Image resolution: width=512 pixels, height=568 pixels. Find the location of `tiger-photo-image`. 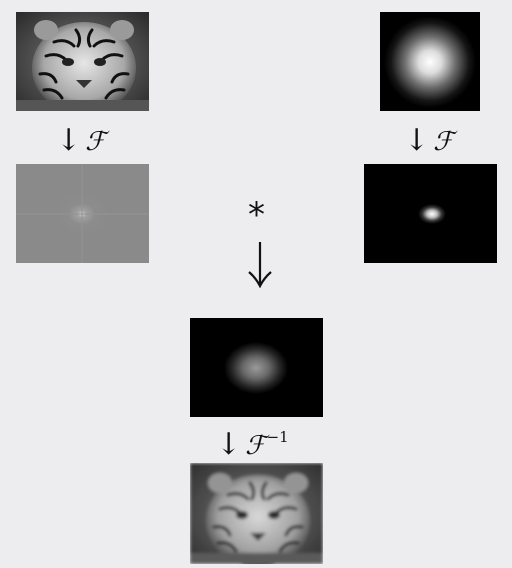

tiger-photo-image is located at coordinates (82, 61).